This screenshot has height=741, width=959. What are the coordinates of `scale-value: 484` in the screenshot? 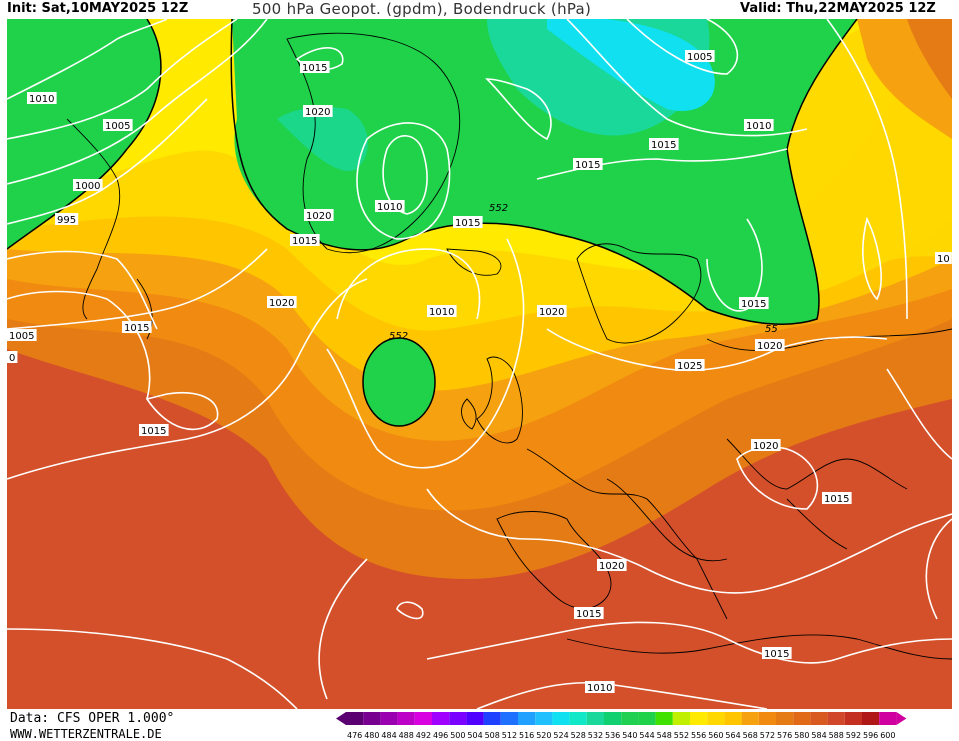 It's located at (388, 735).